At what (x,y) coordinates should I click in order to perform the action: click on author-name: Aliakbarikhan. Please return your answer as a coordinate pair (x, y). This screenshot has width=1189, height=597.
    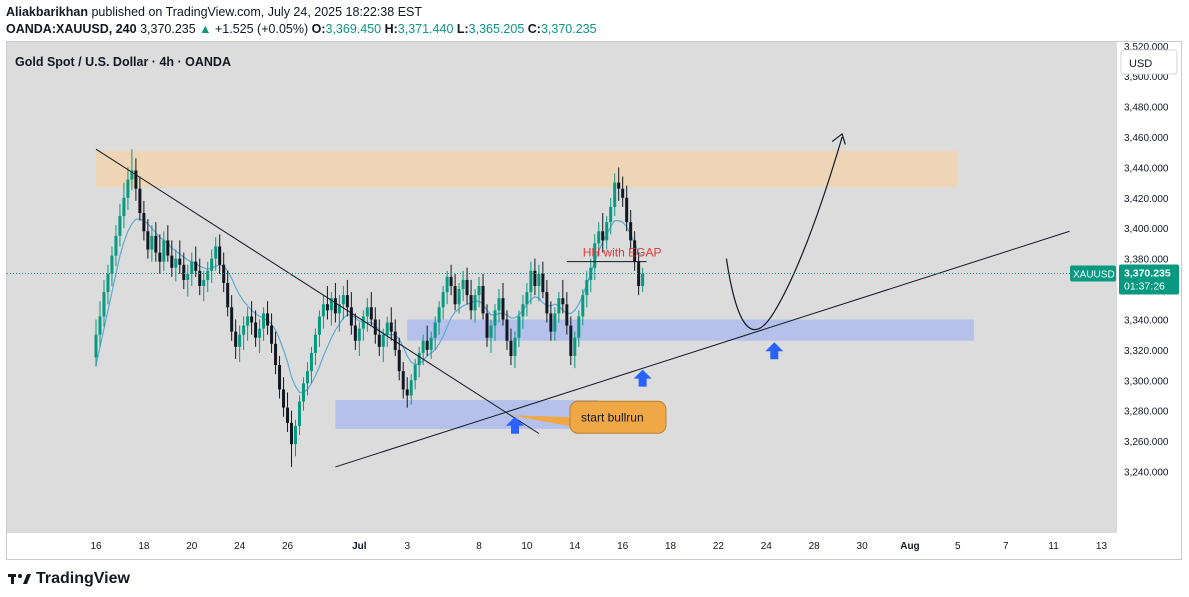
    Looking at the image, I should click on (47, 12).